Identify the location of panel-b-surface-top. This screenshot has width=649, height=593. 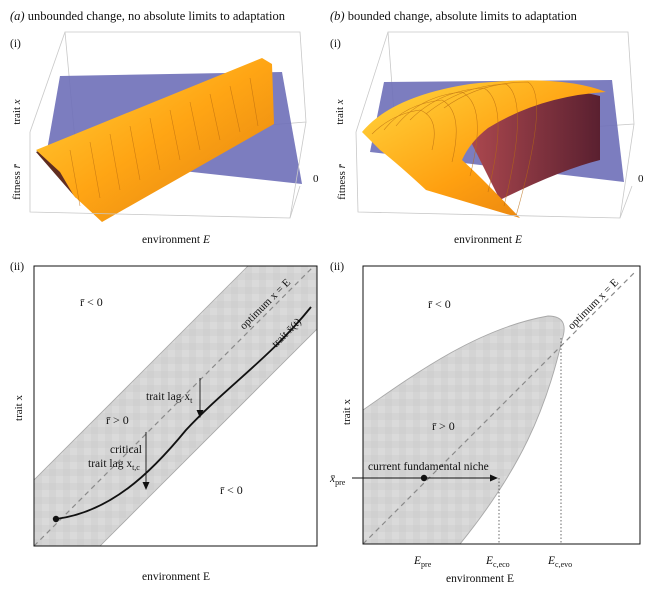
(484, 149).